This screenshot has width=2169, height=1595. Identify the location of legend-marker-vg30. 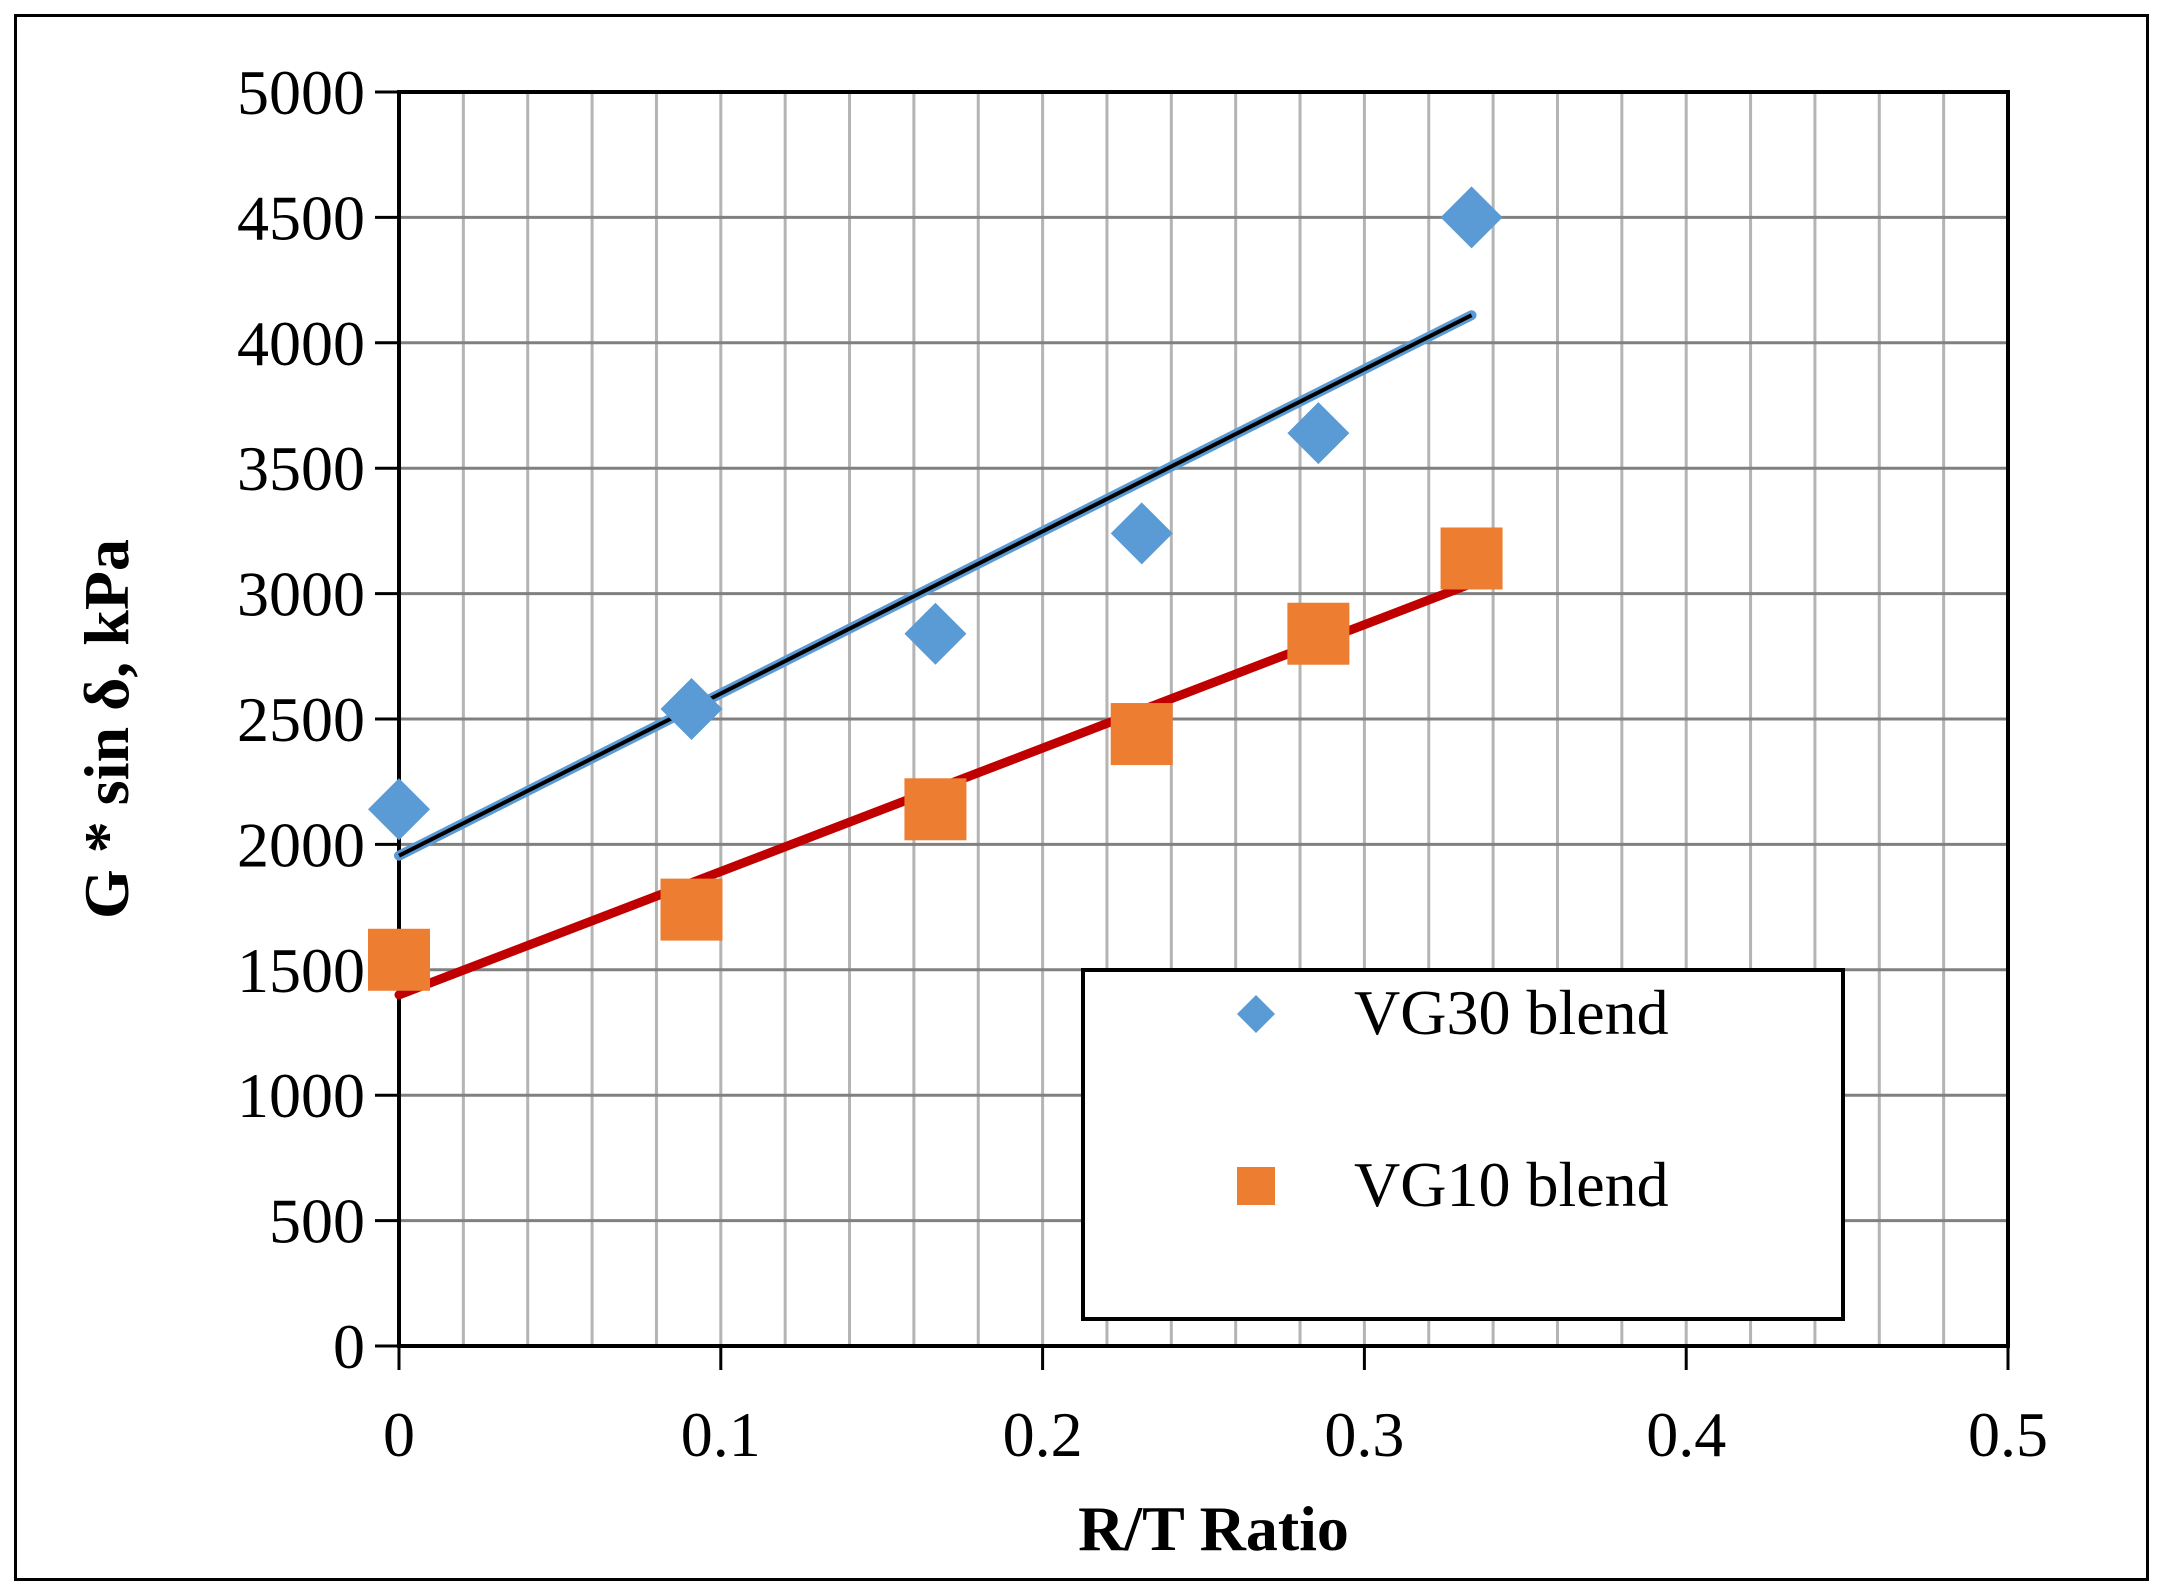
(1256, 1014).